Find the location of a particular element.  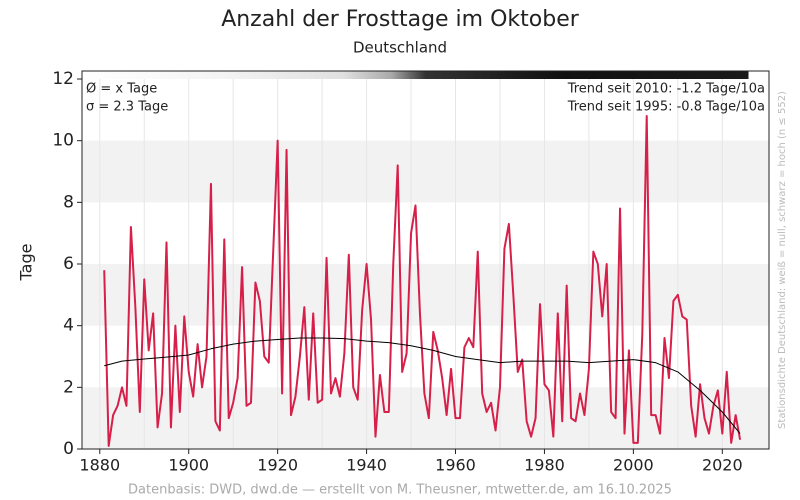

x-tick-label: 1920 is located at coordinates (277, 465).